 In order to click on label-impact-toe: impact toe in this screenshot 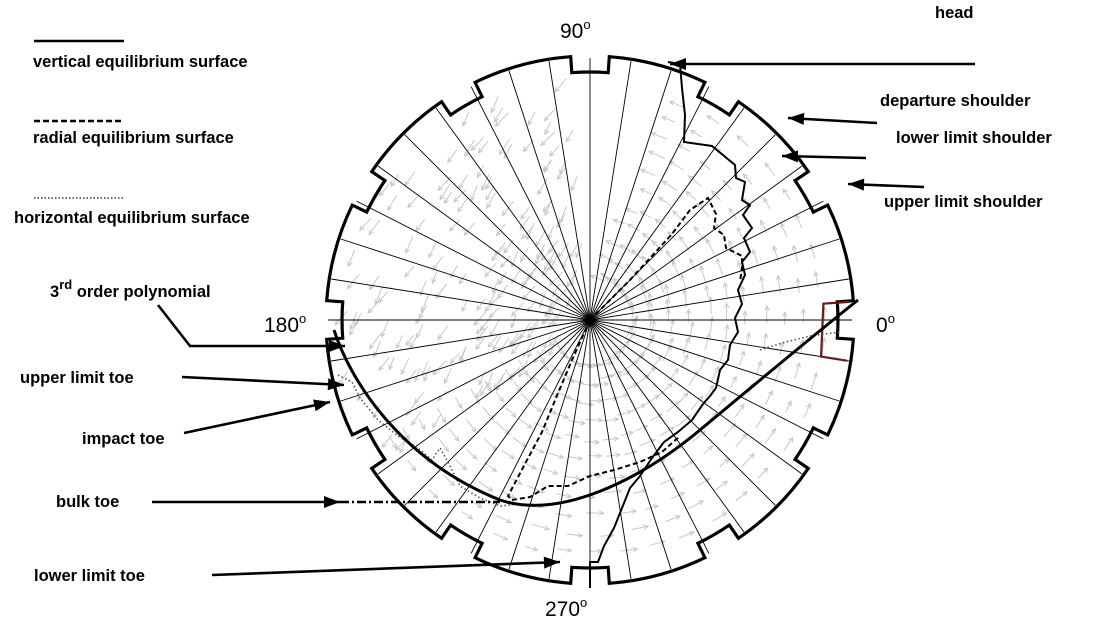, I will do `click(123, 439)`.